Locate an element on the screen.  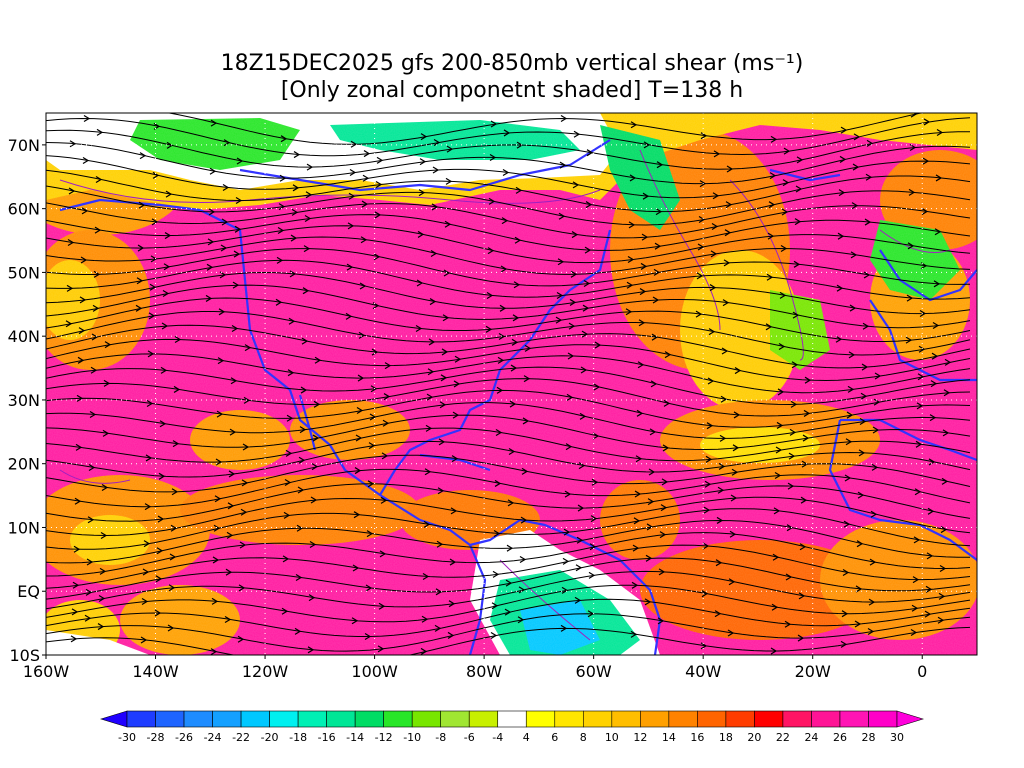
lat-tick-label: 30N is located at coordinates (24, 400).